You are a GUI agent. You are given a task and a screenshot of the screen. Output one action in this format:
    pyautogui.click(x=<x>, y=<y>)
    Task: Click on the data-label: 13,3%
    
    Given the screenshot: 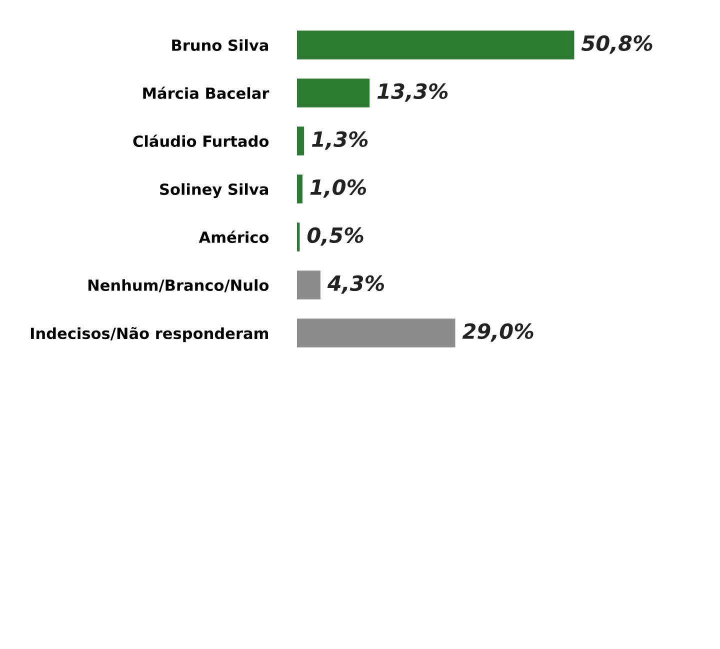 What is the action you would take?
    pyautogui.click(x=412, y=92)
    